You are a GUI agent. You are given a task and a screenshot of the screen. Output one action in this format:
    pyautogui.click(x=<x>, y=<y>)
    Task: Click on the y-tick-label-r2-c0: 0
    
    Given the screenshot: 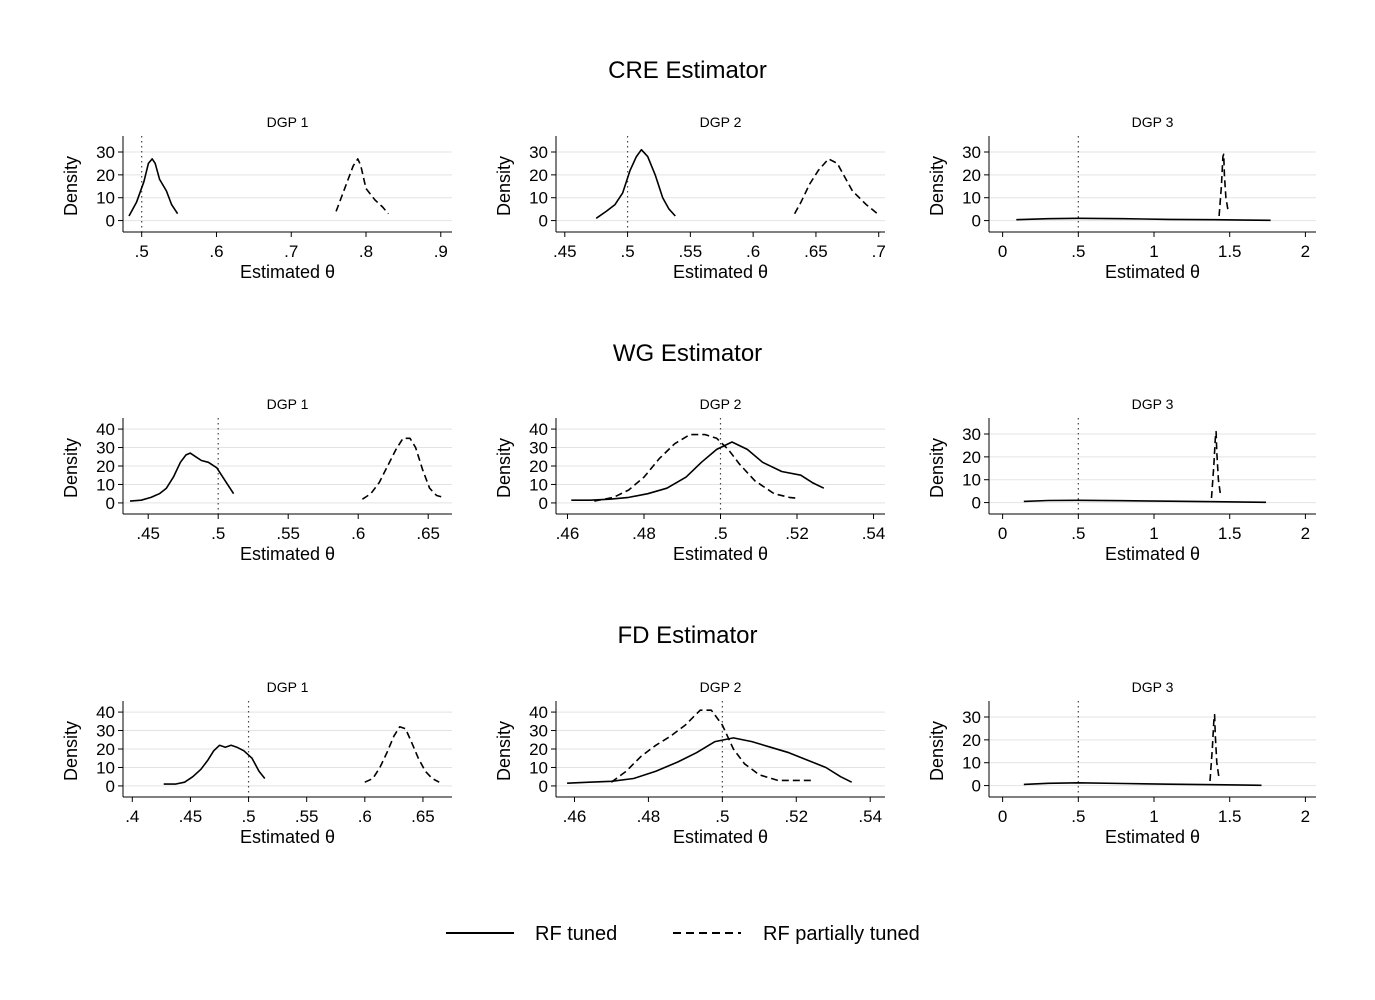 What is the action you would take?
    pyautogui.click(x=110, y=786)
    